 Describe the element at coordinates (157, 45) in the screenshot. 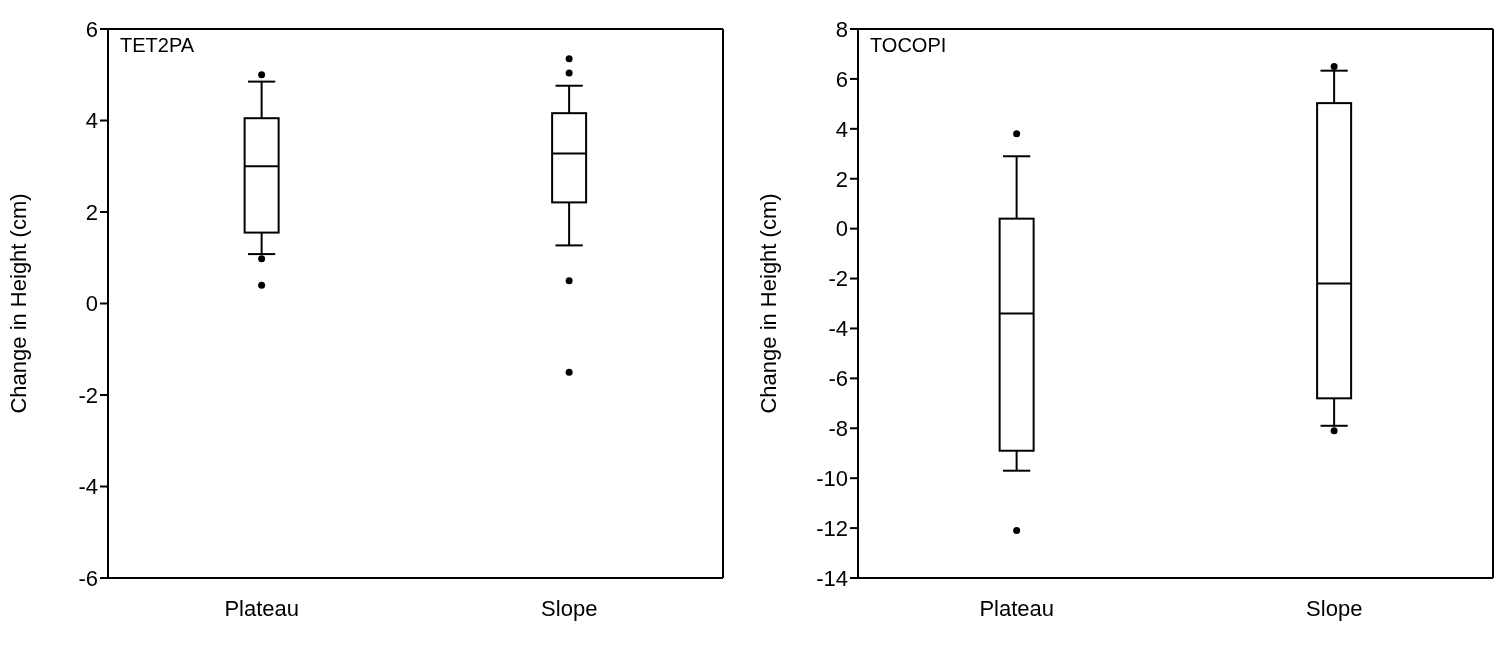

I see `chart-title: TET2PA` at that location.